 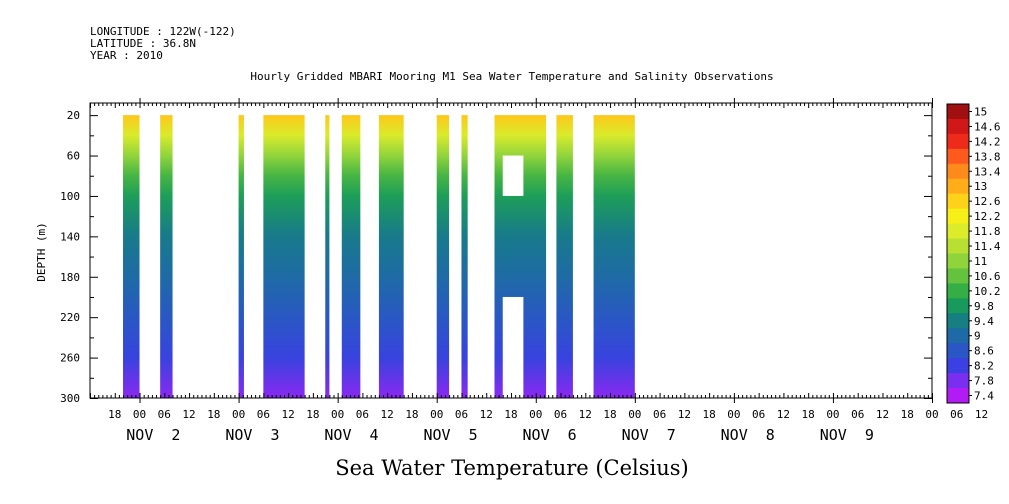 I want to click on colorbar-label: 8.2, so click(x=984, y=366).